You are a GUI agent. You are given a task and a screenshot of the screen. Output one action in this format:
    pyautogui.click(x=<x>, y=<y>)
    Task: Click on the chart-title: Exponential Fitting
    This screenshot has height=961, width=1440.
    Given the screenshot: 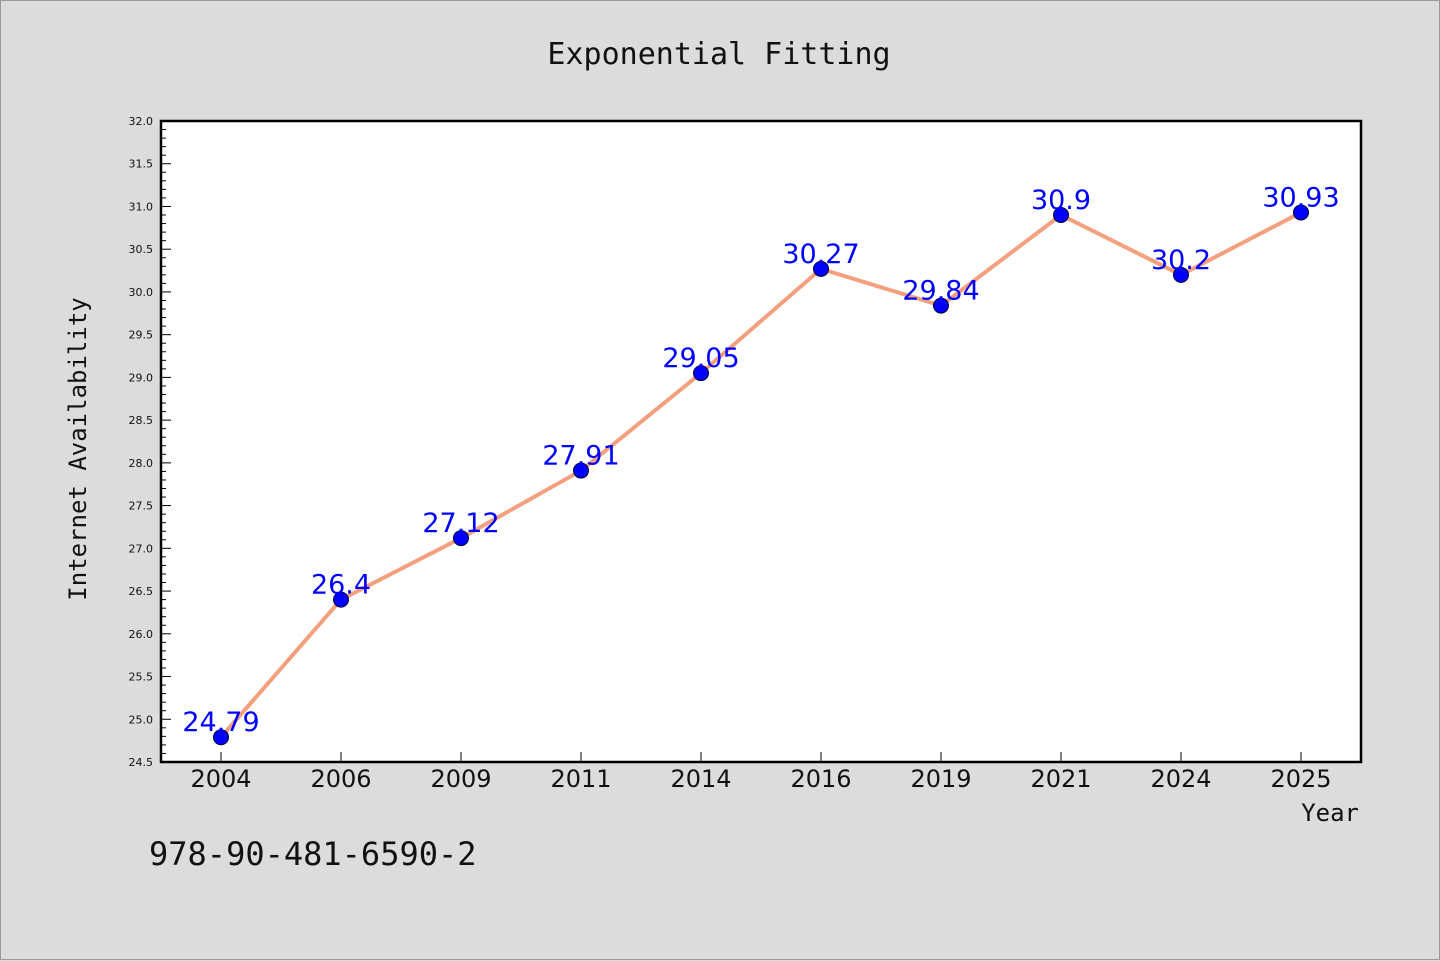 What is the action you would take?
    pyautogui.click(x=718, y=54)
    